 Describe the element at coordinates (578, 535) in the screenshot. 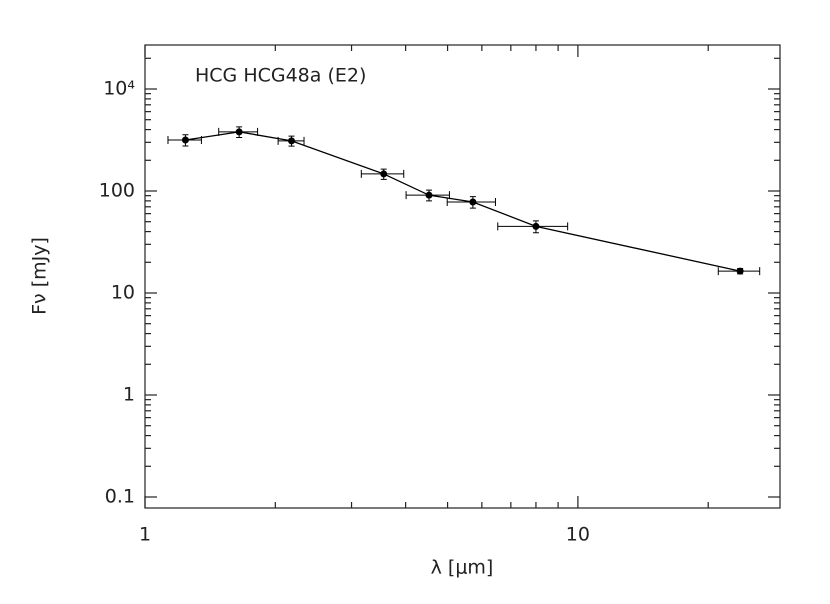

I see `x-tick-label: 10` at that location.